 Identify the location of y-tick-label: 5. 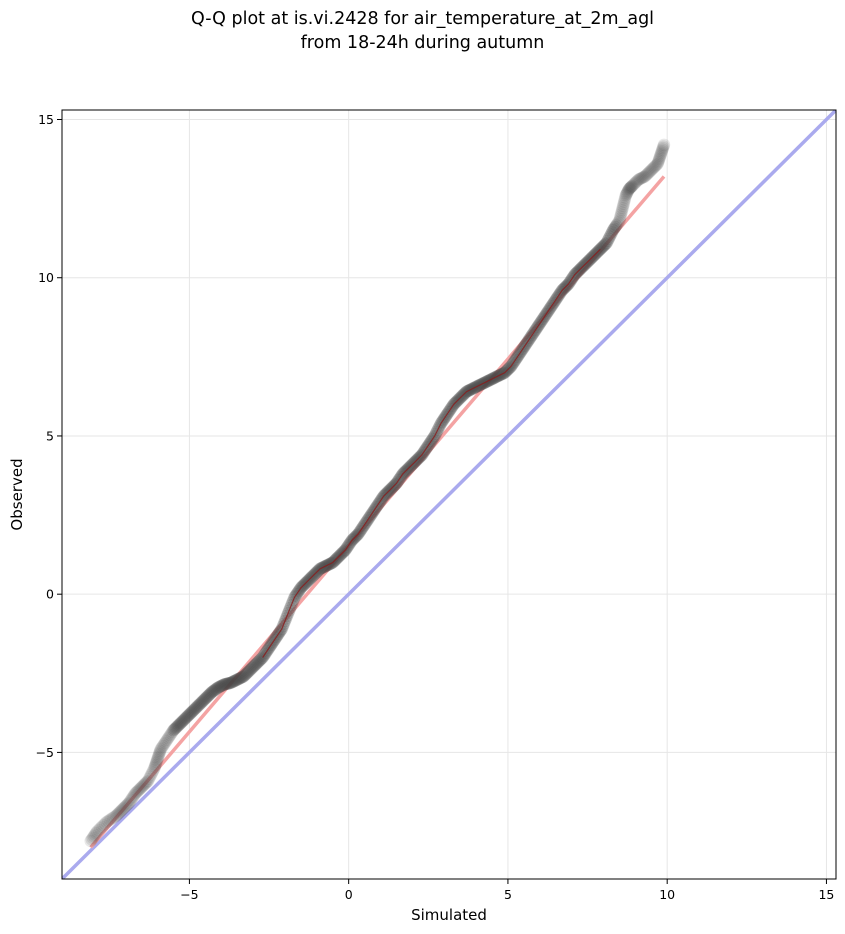
(50, 435).